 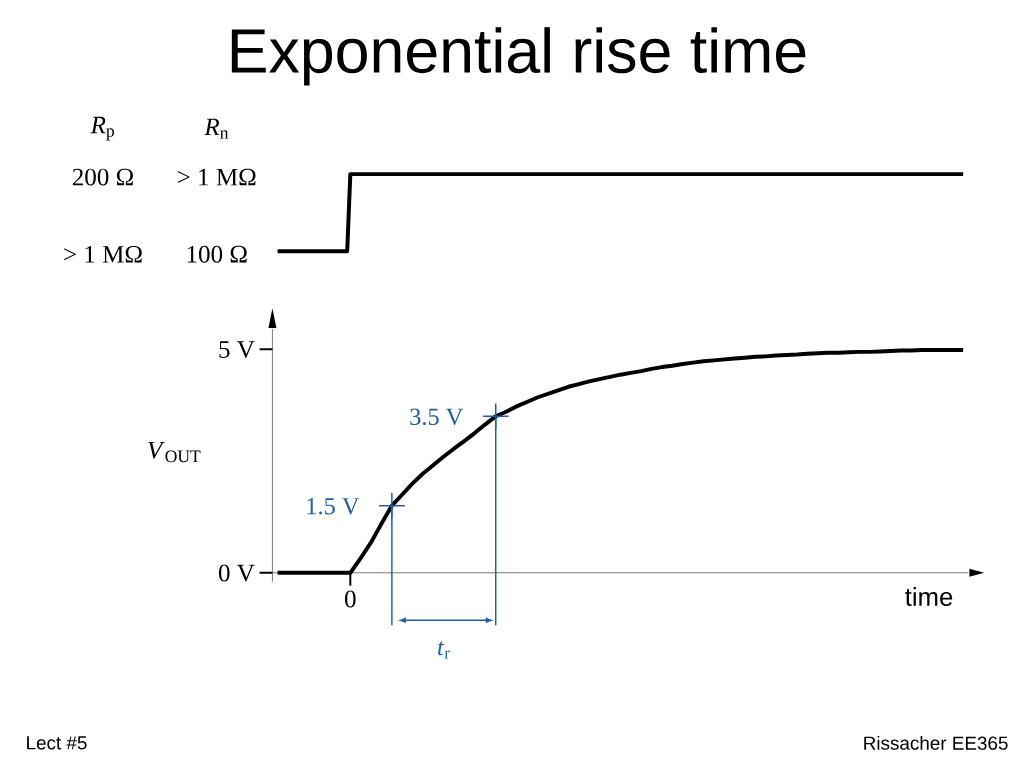 I want to click on text: t$_{r}$, so click(x=444, y=650).